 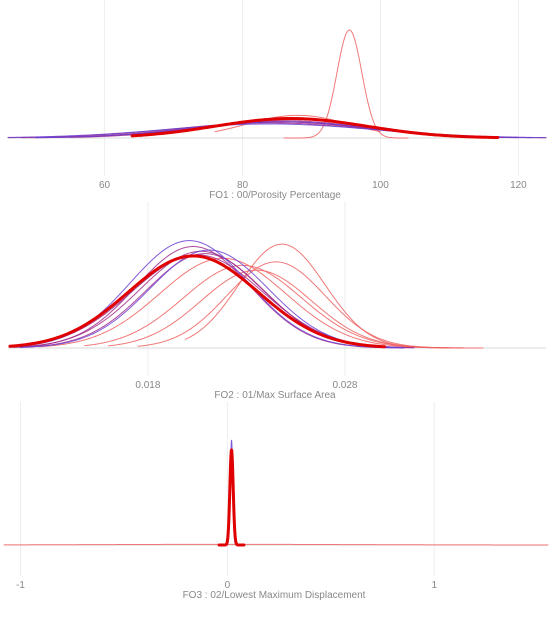 I want to click on x-axis-label: FO2 : 01/Max Surface Area, so click(x=275, y=395).